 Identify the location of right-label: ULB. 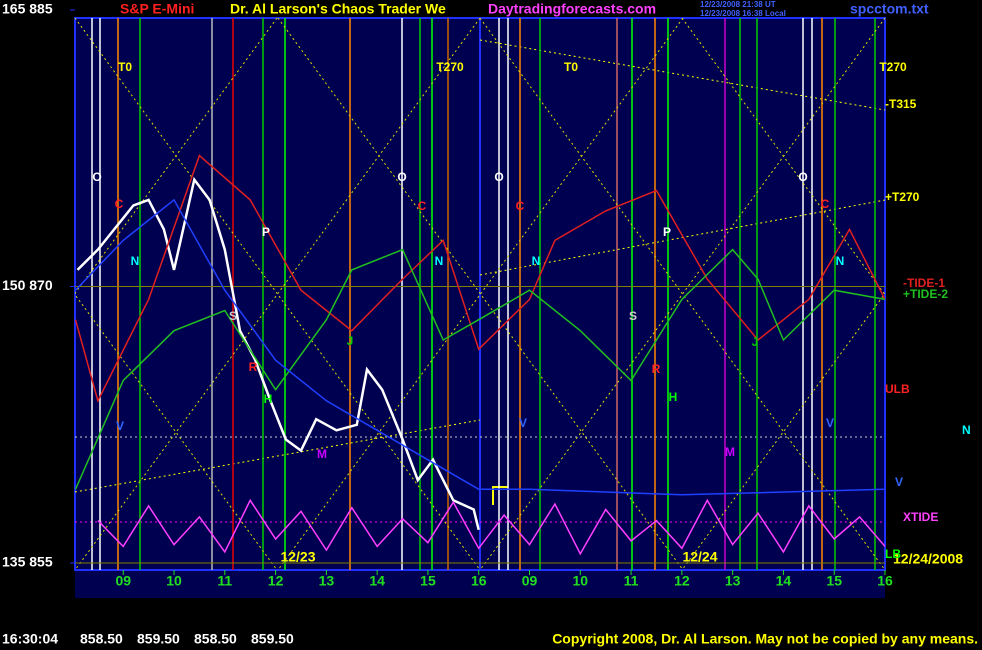
(897, 389).